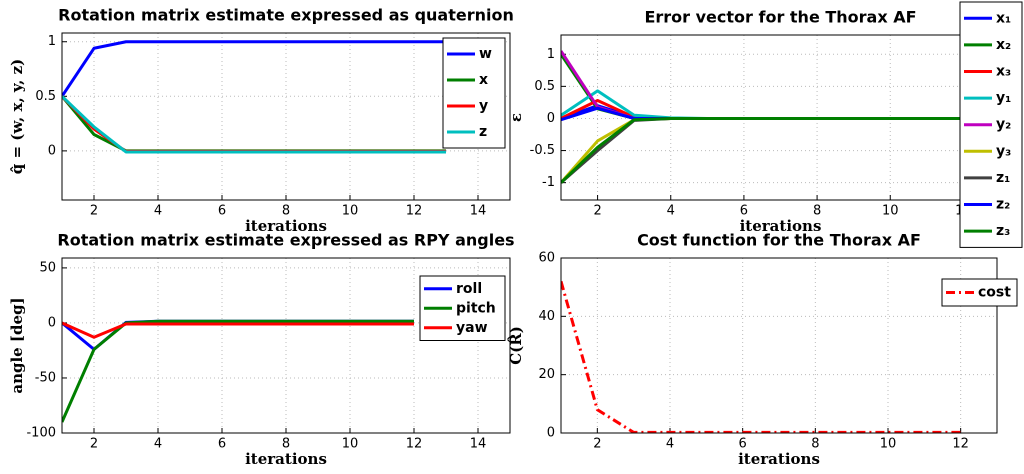 This screenshot has width=1024, height=474. What do you see at coordinates (1003, 72) in the screenshot?
I see `legend-label: x₃` at bounding box center [1003, 72].